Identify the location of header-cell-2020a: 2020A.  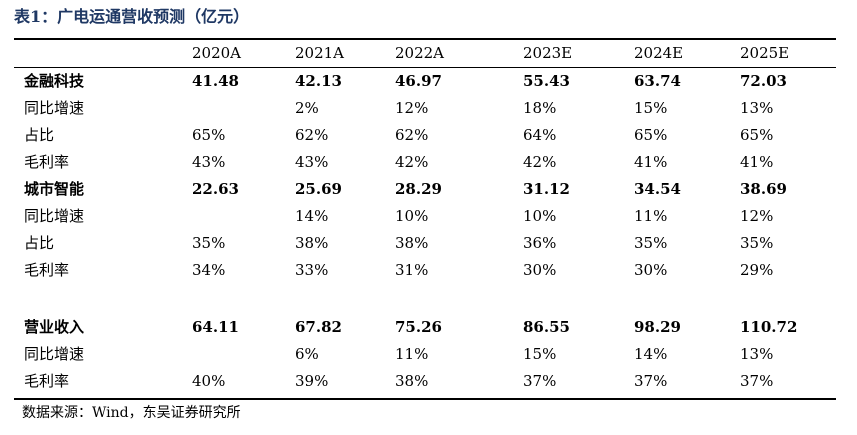
(217, 53).